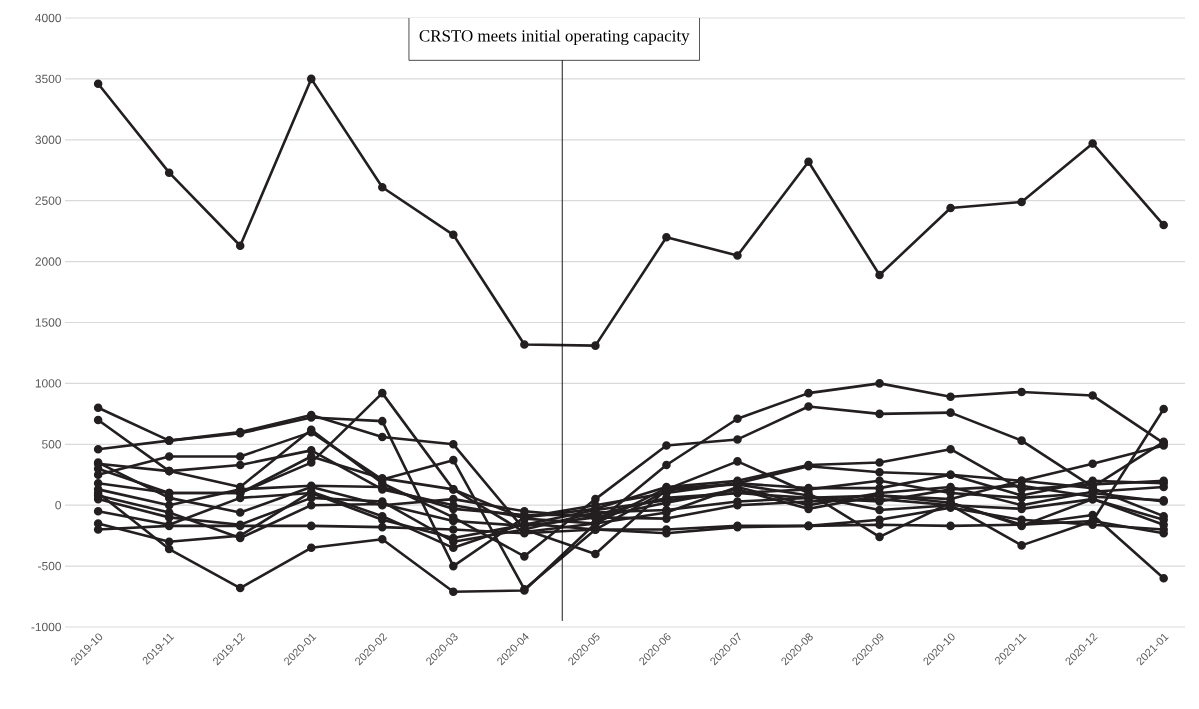 The height and width of the screenshot is (709, 1199). What do you see at coordinates (58, 505) in the screenshot?
I see `y-tick-label: 0` at bounding box center [58, 505].